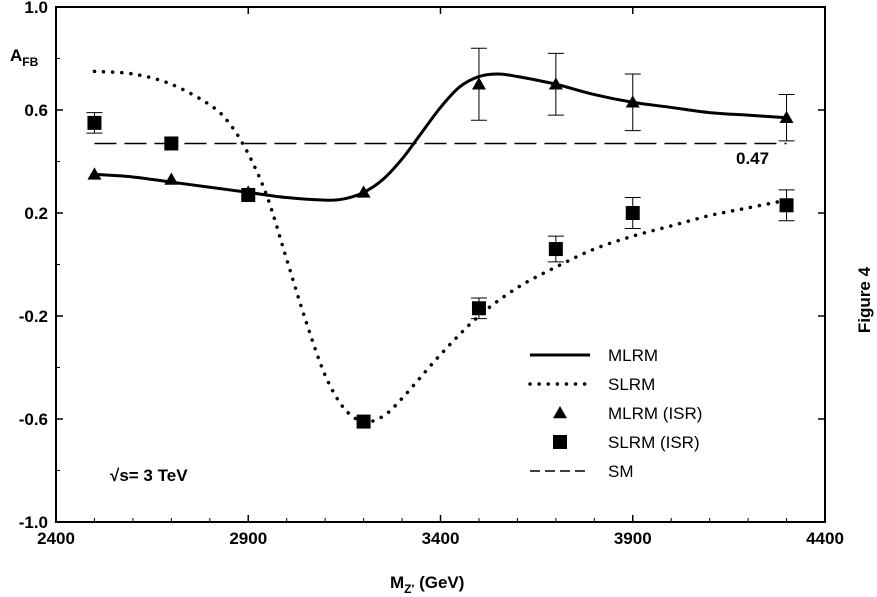 The width and height of the screenshot is (877, 597). Describe the element at coordinates (248, 538) in the screenshot. I see `x-tick-label: 2900` at that location.